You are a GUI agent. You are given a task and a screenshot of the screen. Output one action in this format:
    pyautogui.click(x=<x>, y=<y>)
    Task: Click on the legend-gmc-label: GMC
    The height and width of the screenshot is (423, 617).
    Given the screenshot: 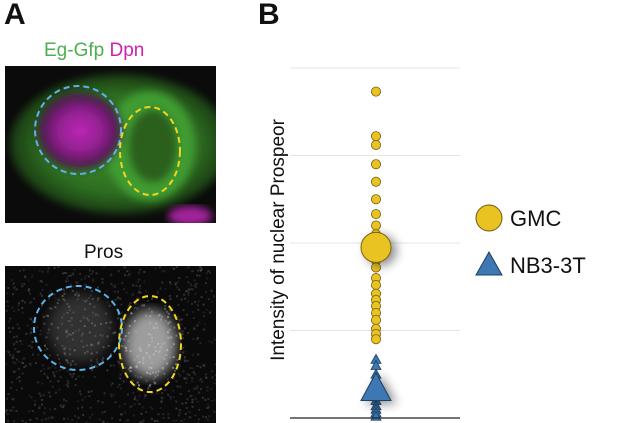 What is the action you would take?
    pyautogui.click(x=535, y=218)
    